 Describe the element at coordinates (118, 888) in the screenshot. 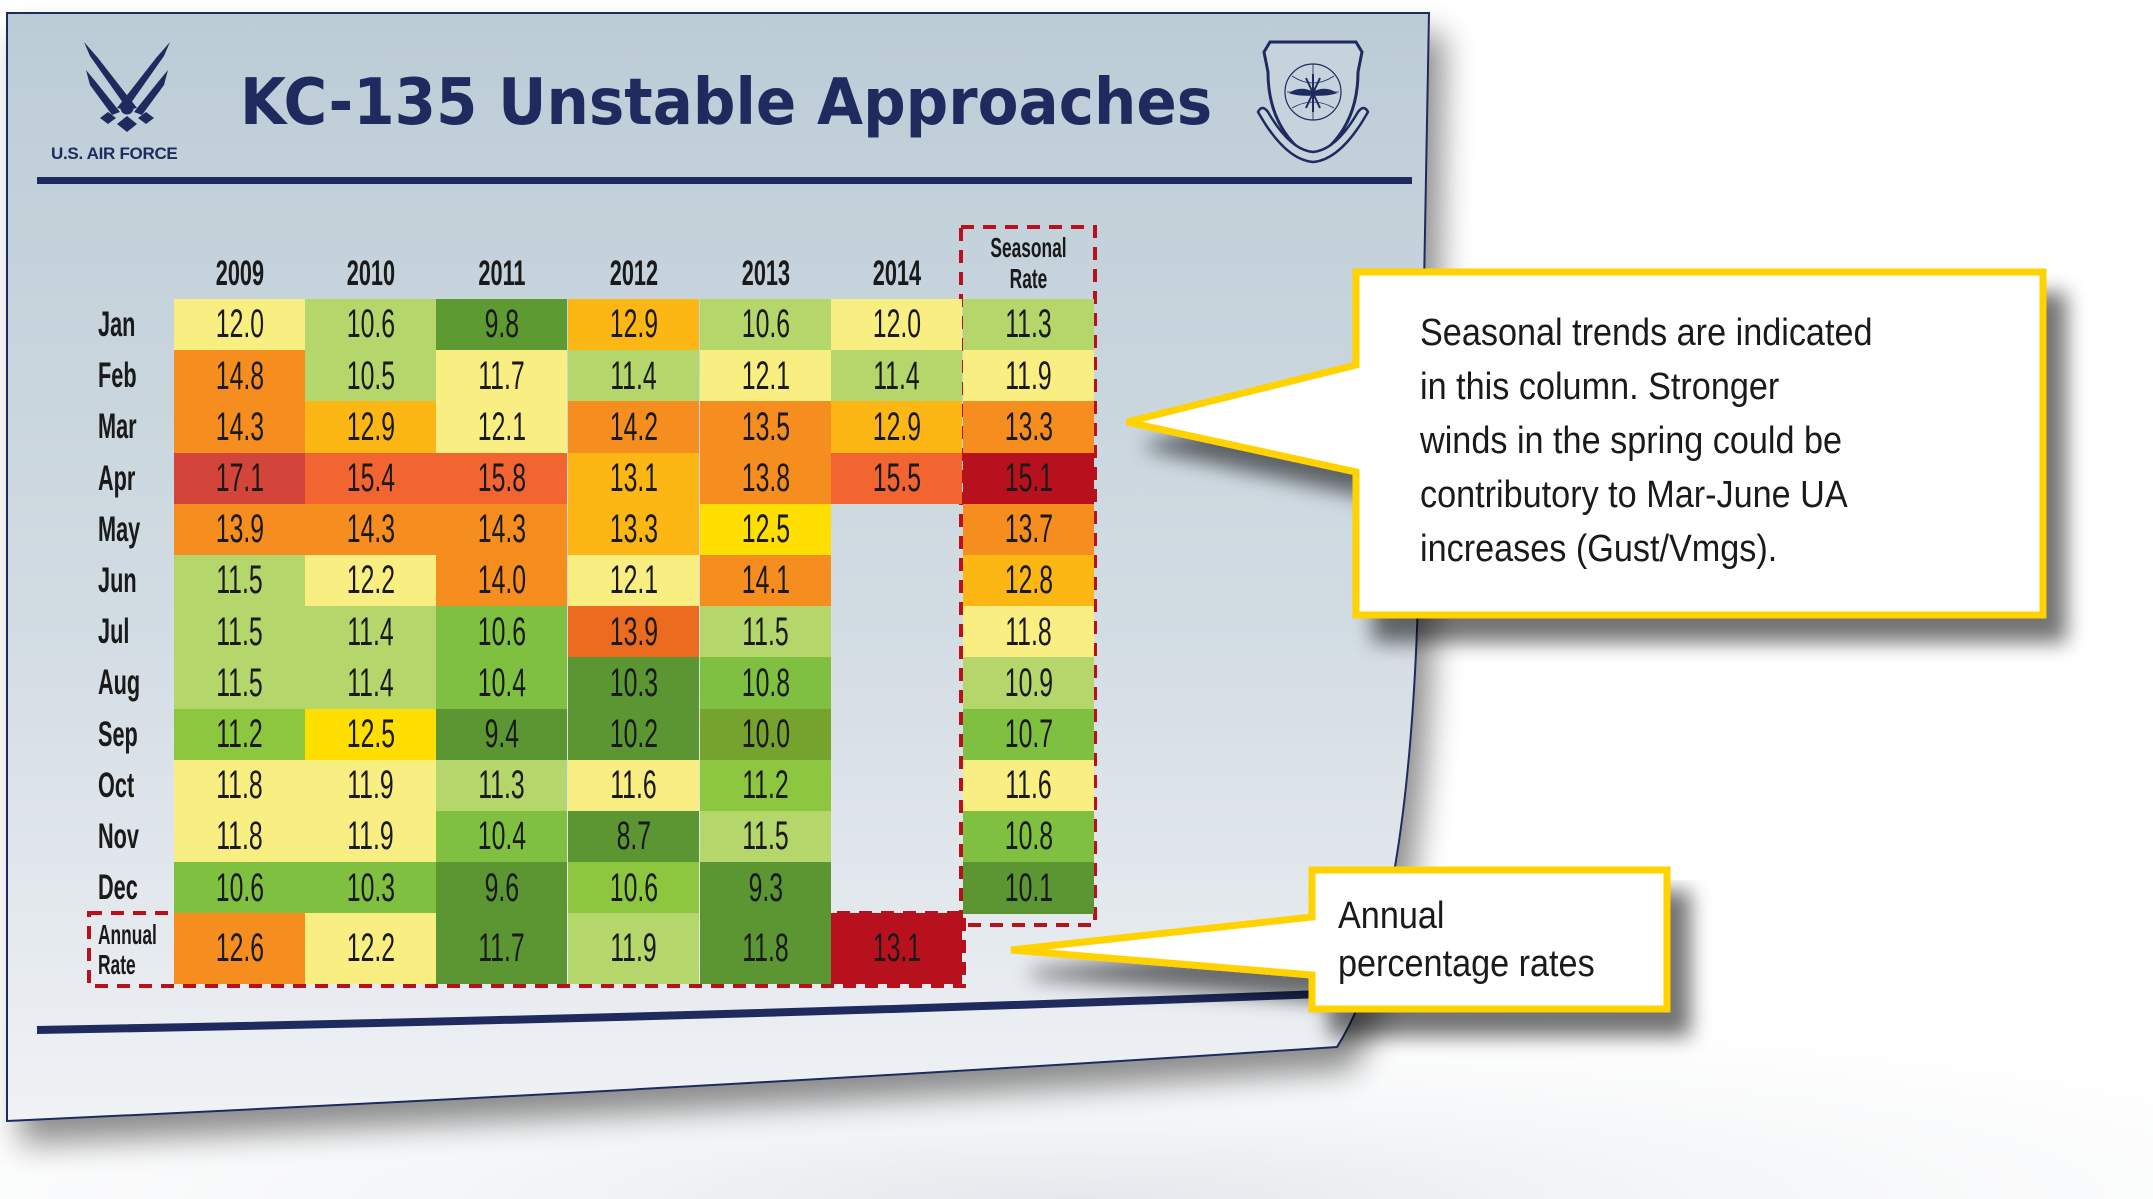

I see `month-label-text: Dec` at that location.